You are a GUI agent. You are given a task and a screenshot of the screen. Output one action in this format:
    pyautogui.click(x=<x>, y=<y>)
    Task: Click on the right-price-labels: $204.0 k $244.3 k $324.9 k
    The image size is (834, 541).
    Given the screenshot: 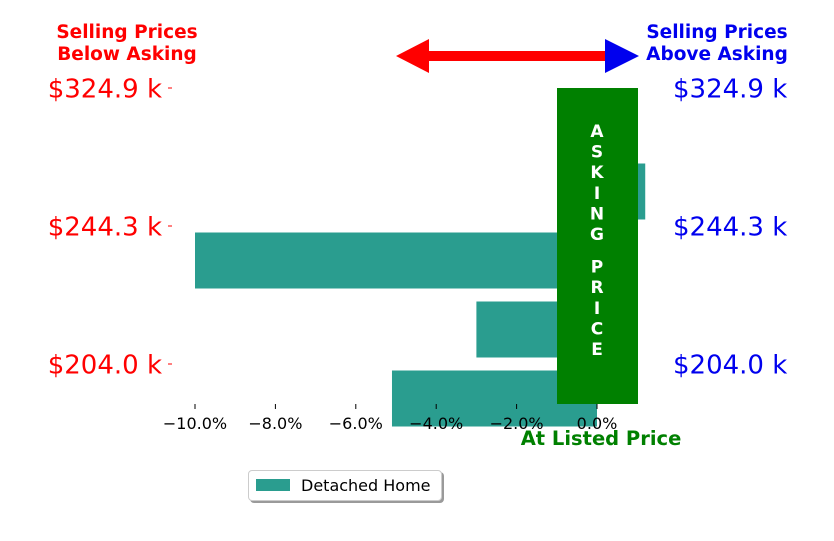 What is the action you would take?
    pyautogui.click(x=730, y=228)
    